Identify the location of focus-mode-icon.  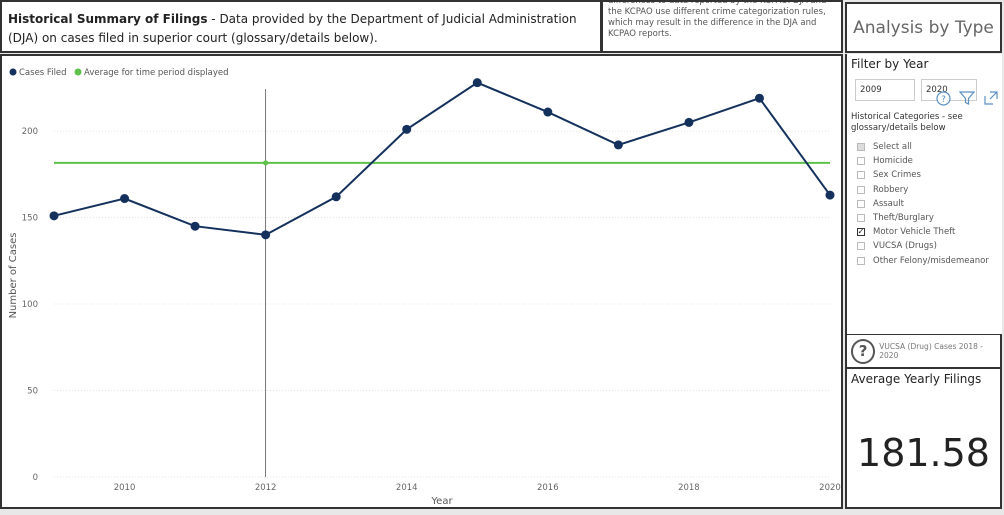
(991, 98).